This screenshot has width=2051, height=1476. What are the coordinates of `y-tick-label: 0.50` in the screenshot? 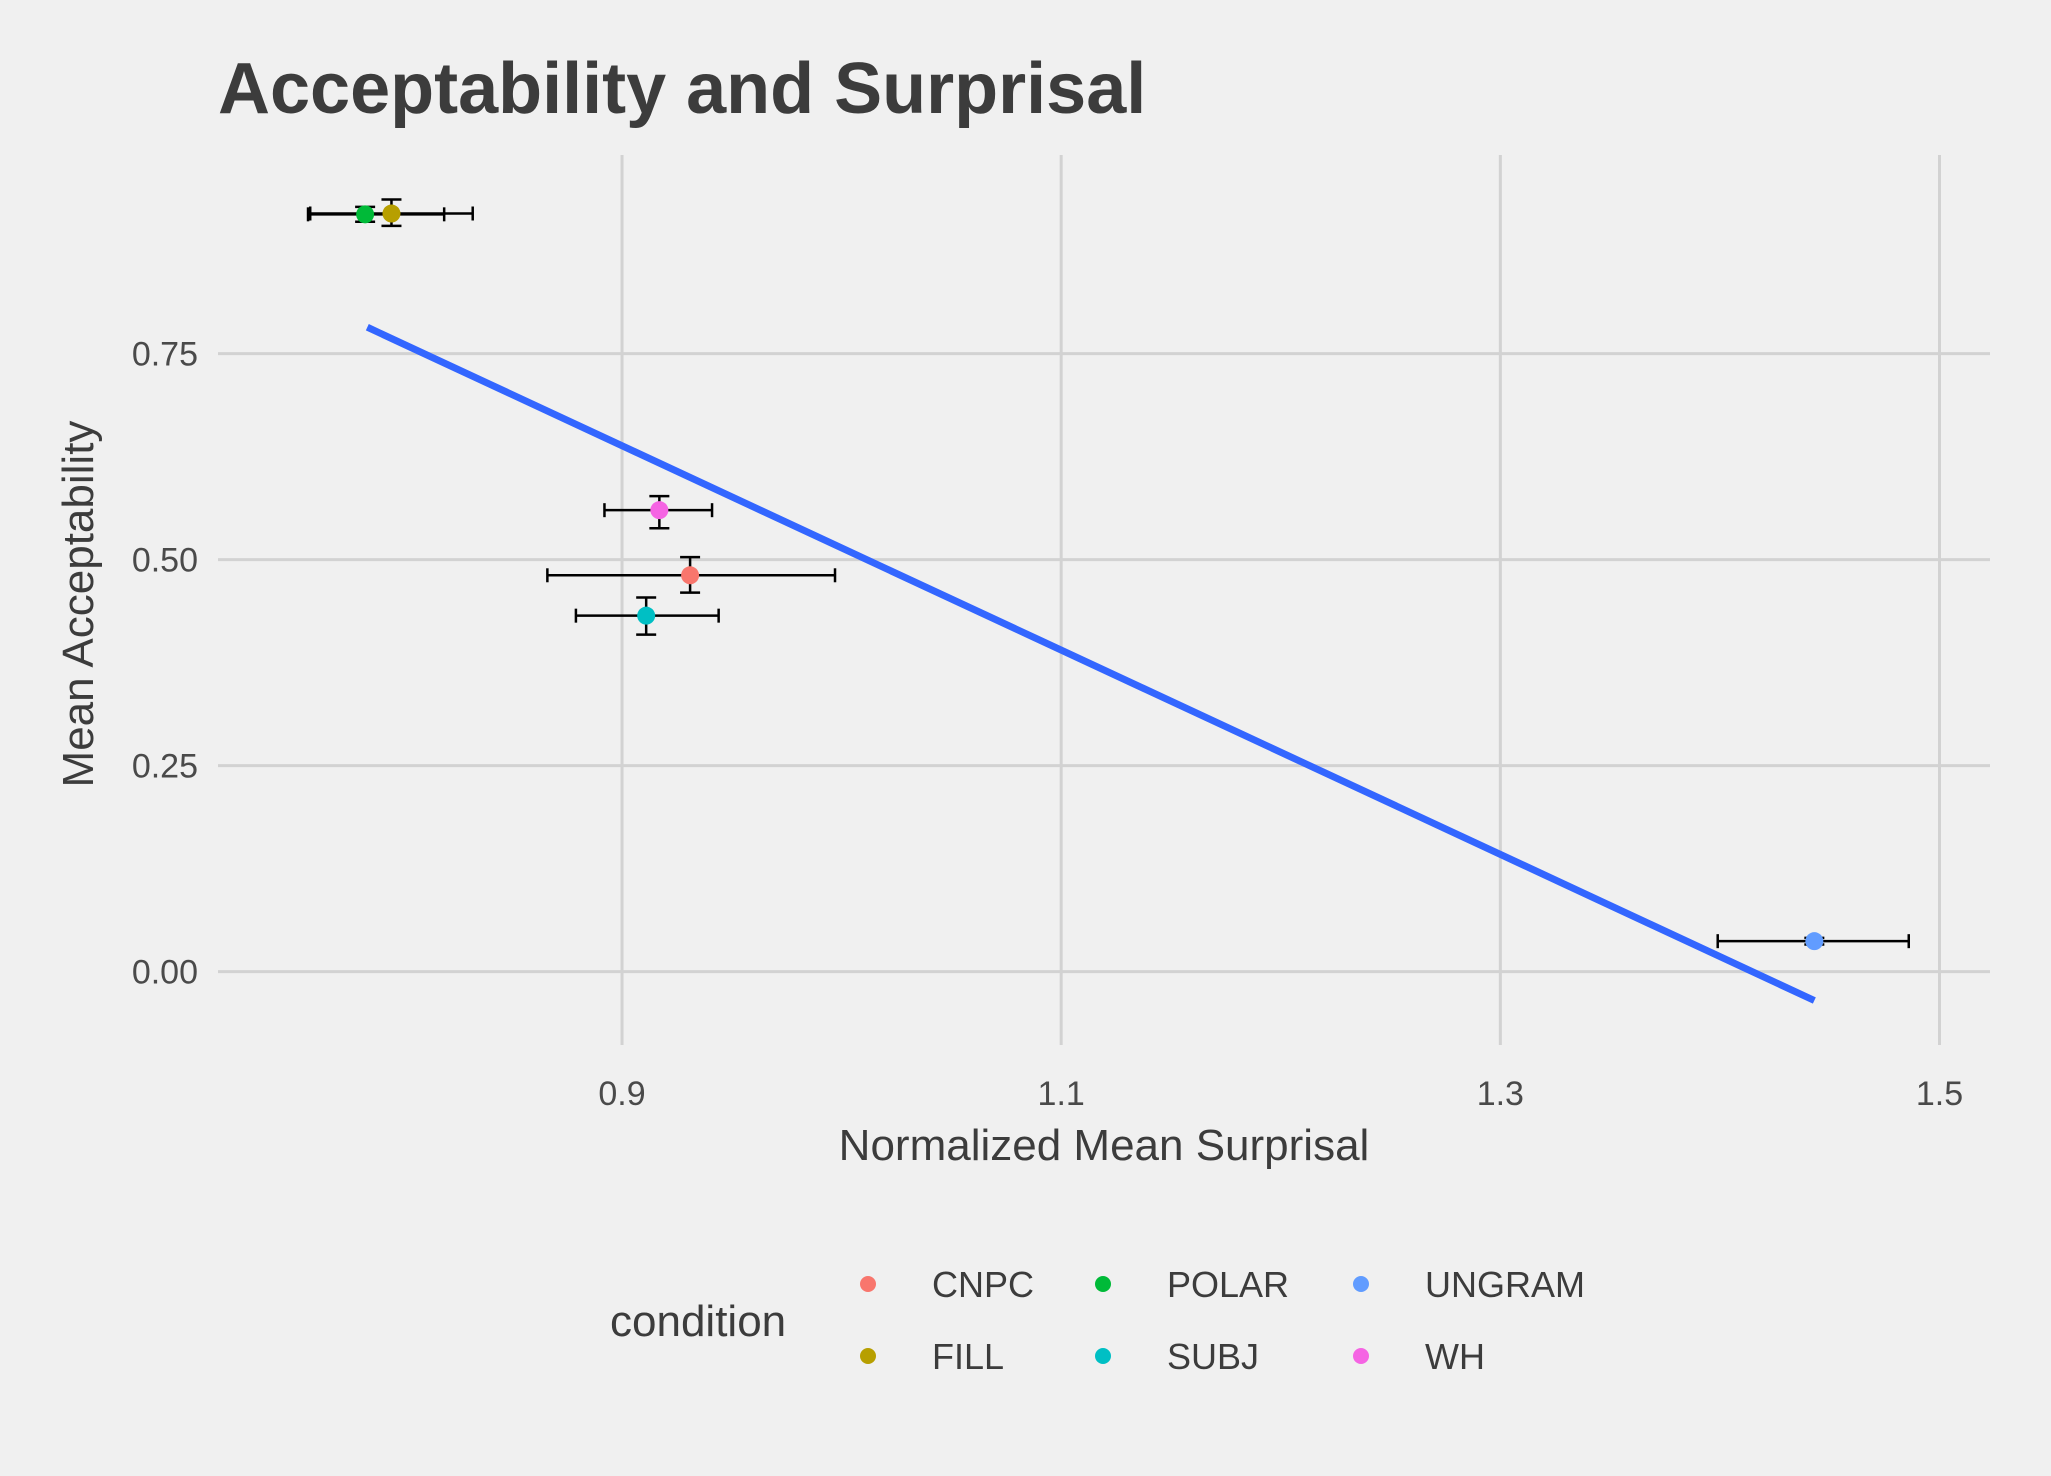 It's located at (165, 561).